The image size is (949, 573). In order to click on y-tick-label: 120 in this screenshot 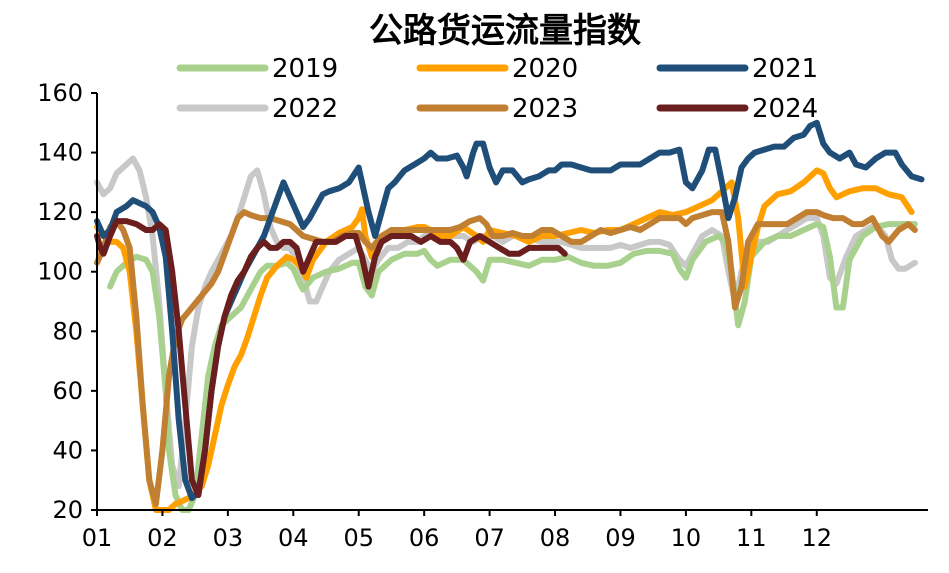, I will do `click(60, 212)`.